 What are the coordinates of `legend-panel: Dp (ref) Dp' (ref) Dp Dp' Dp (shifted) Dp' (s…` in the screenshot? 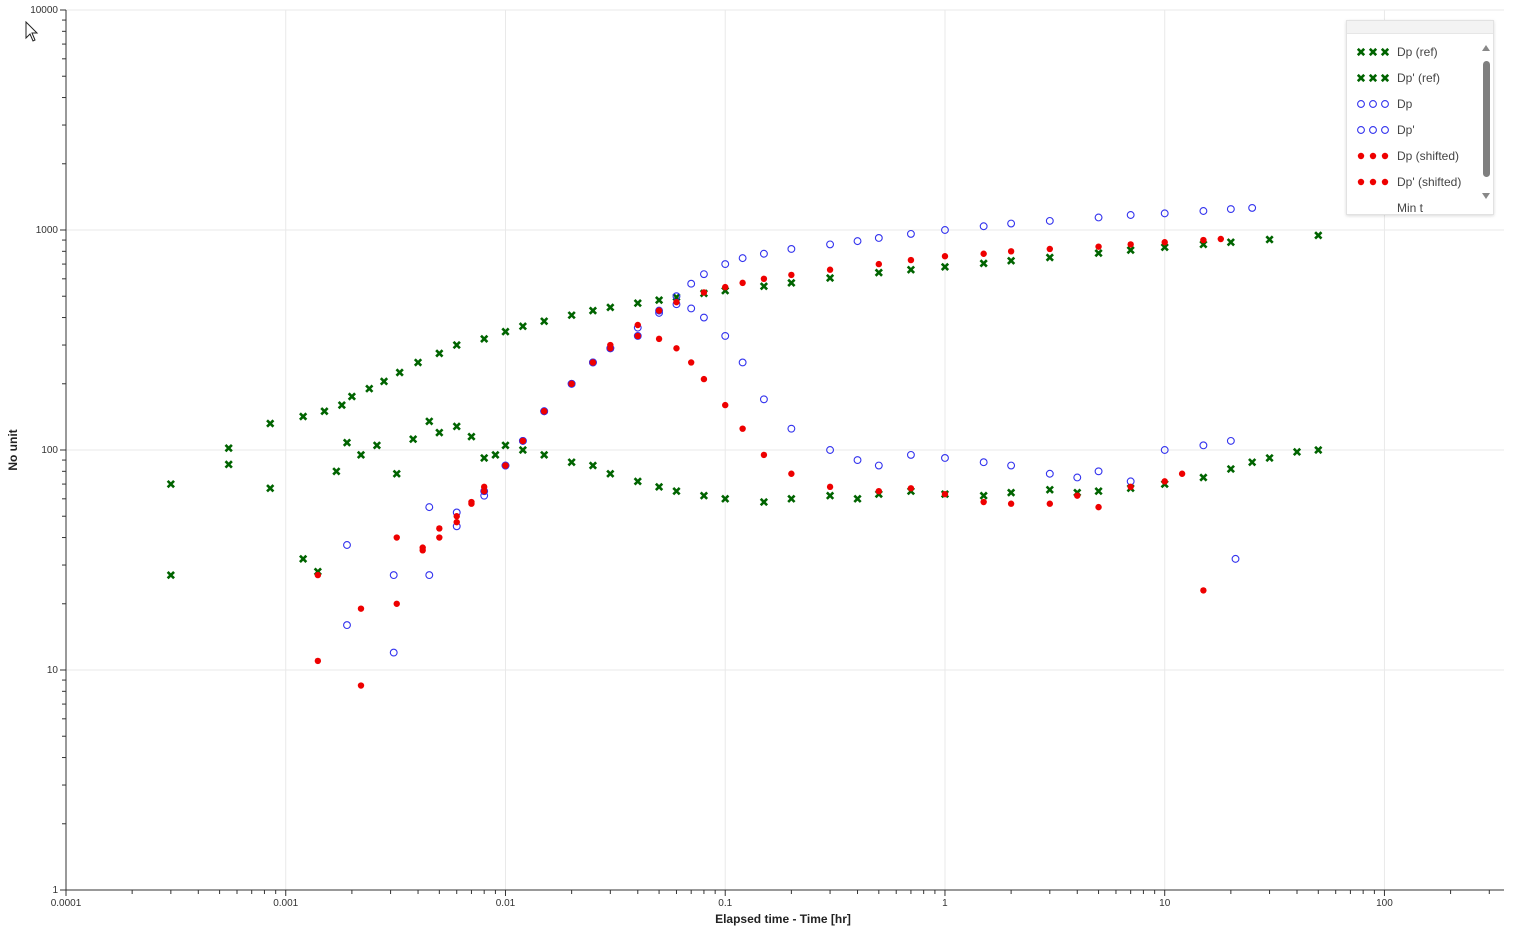 It's located at (1420, 117).